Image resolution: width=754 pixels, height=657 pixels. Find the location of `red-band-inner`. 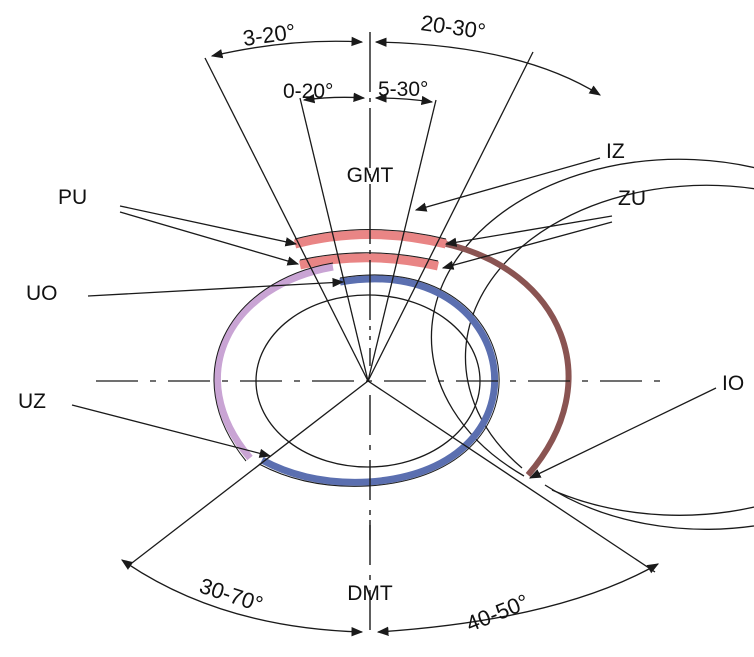

red-band-inner is located at coordinates (369, 262).